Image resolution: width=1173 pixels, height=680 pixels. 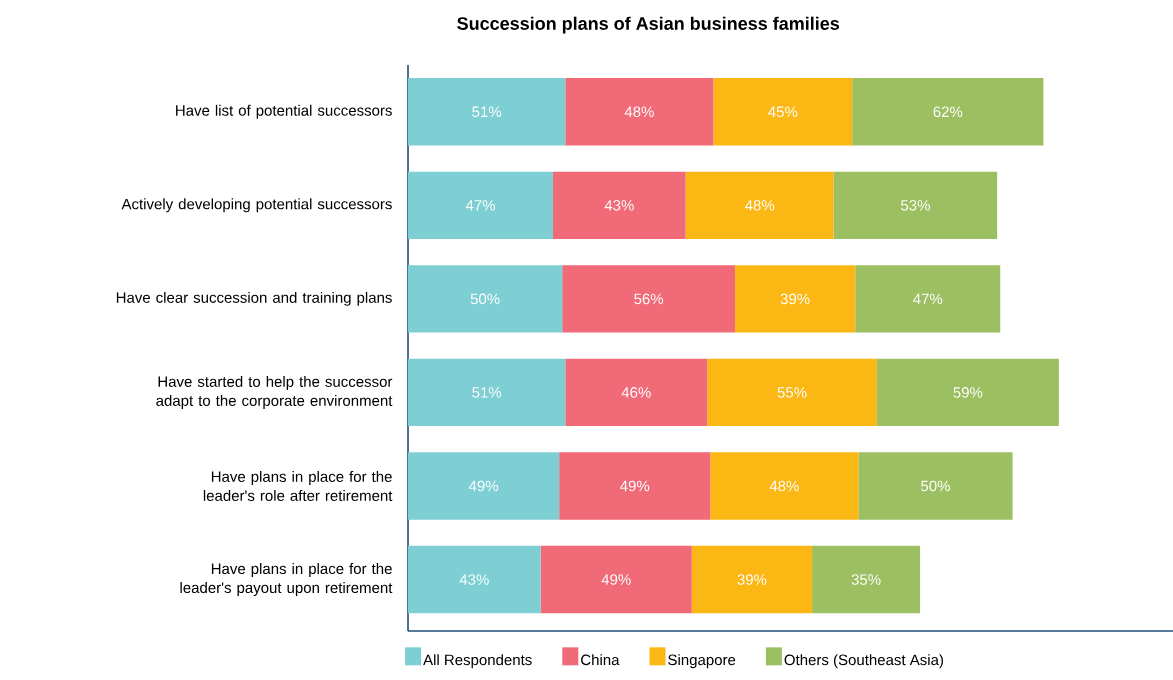 What do you see at coordinates (298, 485) in the screenshot?
I see `y-tick-label: Have plans in place for the leader's role after retirement` at bounding box center [298, 485].